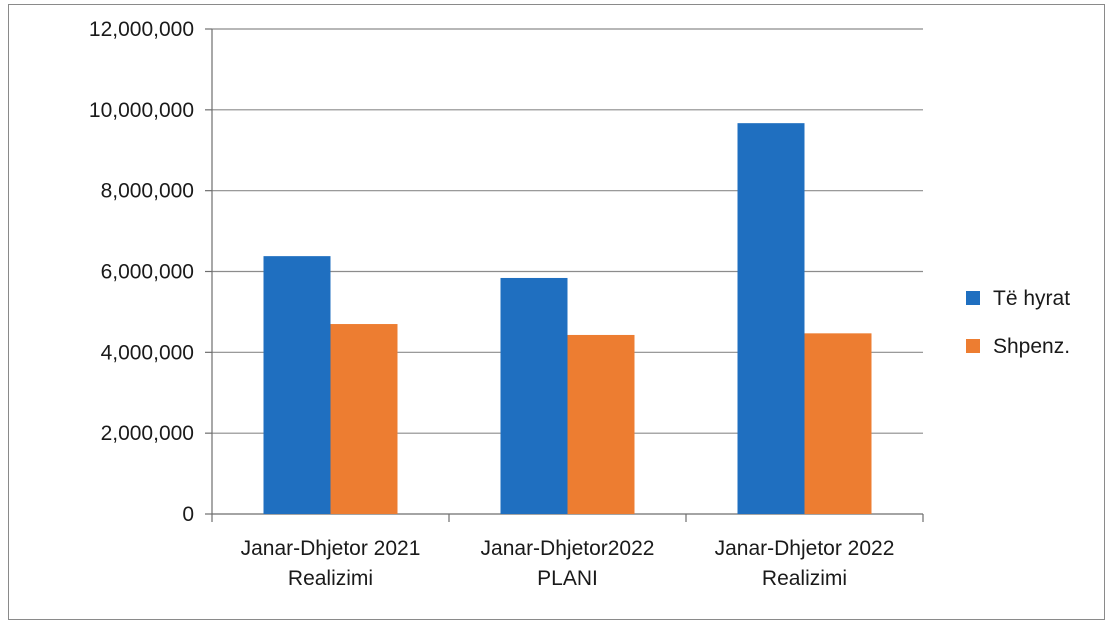 This screenshot has height=625, width=1113. I want to click on y-tick-label: 0, so click(188, 514).